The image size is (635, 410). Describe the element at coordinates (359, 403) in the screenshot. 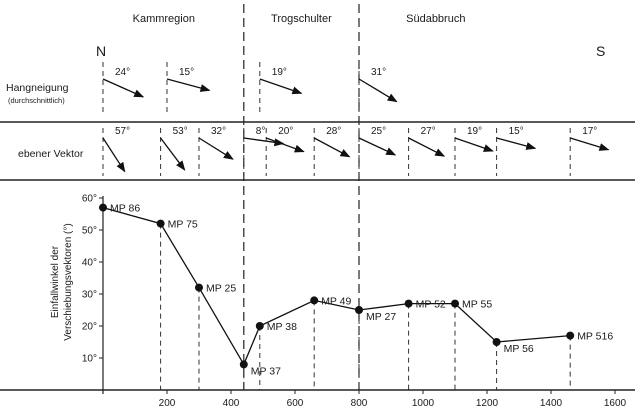

I see `x-tick-label: 800` at that location.